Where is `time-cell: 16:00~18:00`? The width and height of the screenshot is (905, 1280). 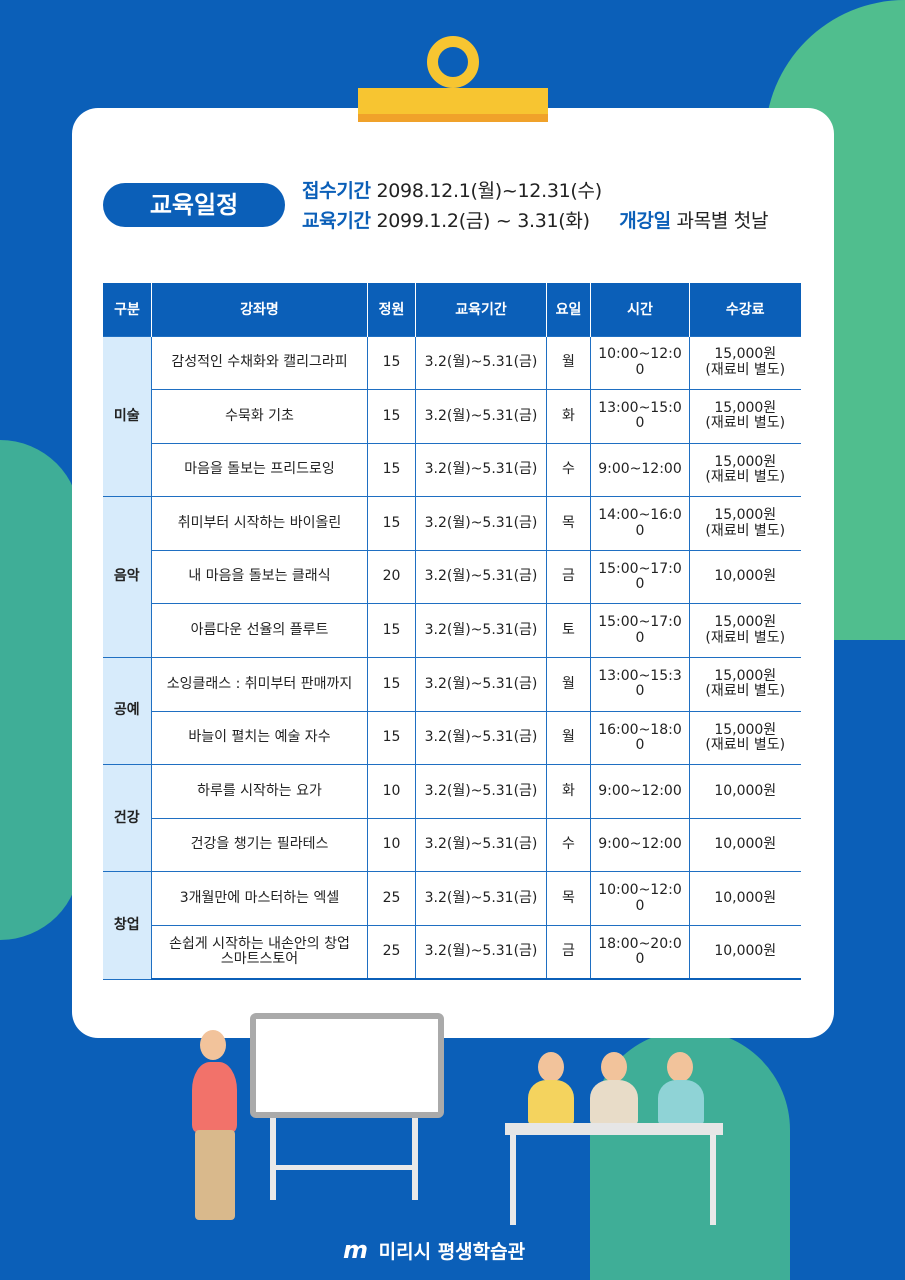
time-cell: 16:00~18:00 is located at coordinates (640, 738).